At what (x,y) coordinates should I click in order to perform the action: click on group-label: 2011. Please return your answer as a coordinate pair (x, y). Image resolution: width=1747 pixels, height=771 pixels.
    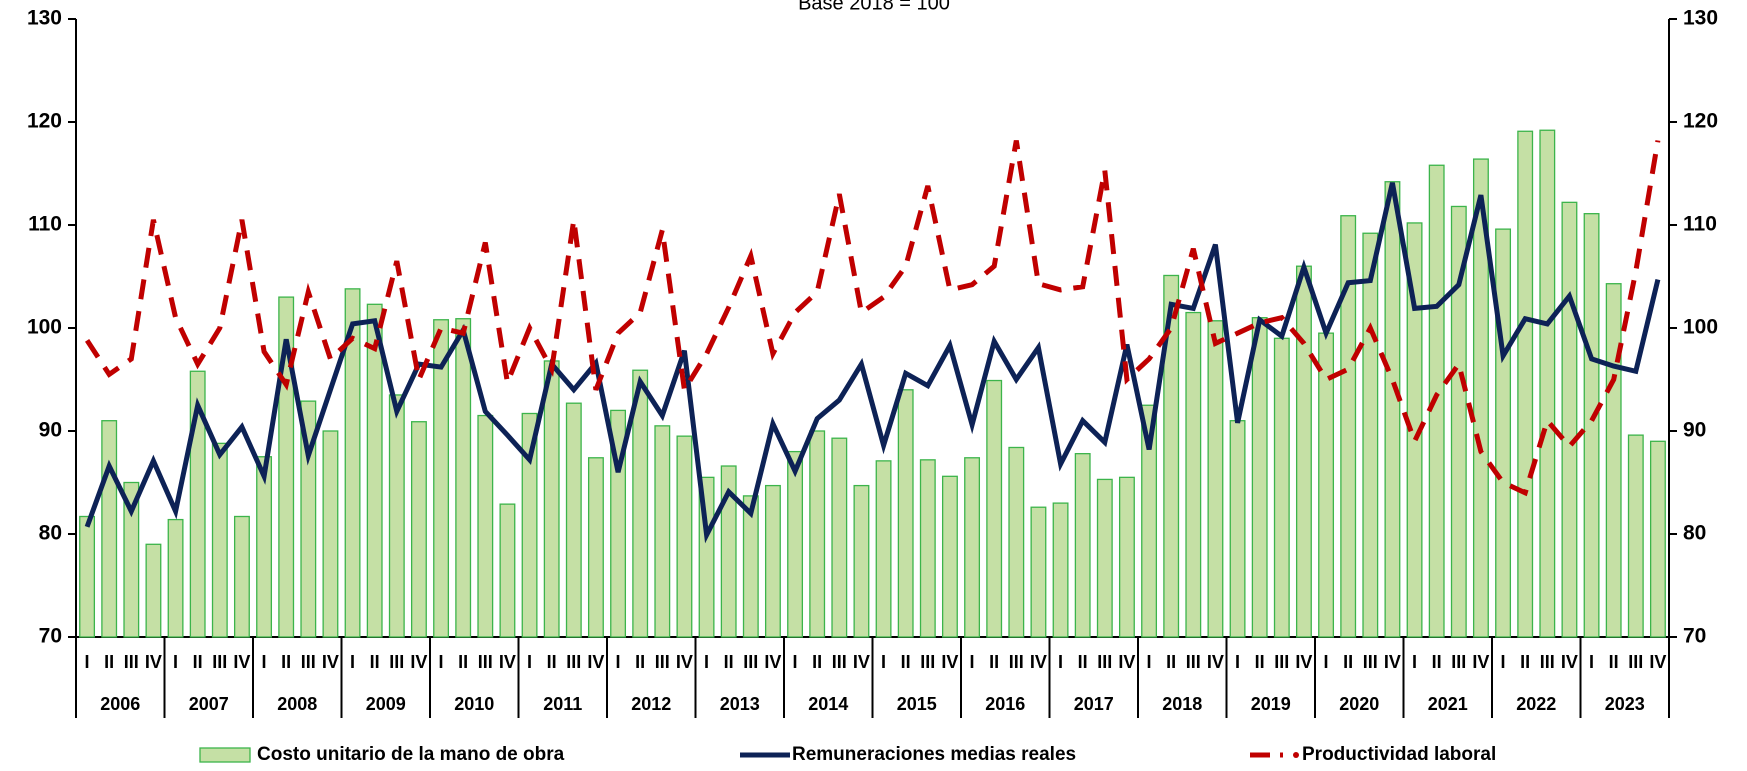
    Looking at the image, I should click on (562, 704).